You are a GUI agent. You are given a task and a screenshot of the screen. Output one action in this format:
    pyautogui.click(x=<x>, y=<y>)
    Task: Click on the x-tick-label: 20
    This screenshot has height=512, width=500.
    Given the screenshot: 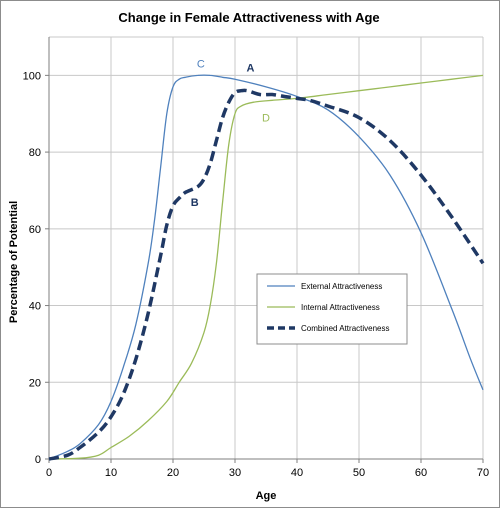 What is the action you would take?
    pyautogui.click(x=173, y=473)
    